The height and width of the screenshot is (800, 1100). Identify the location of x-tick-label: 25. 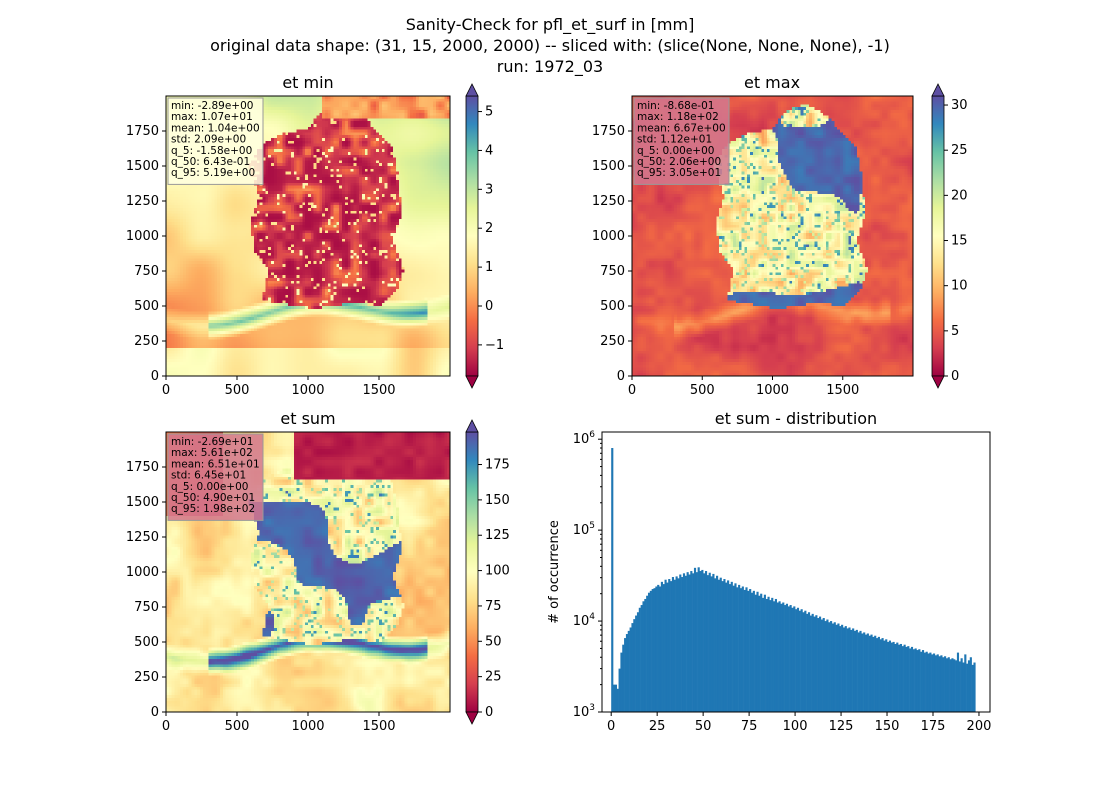
(657, 726).